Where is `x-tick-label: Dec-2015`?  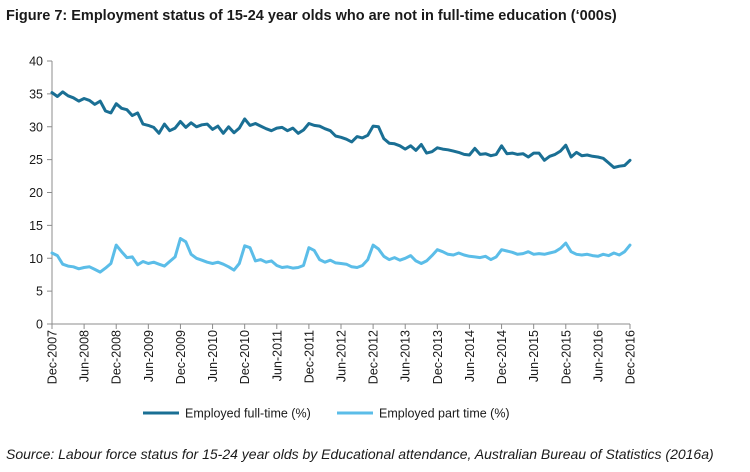 x-tick-label: Dec-2015 is located at coordinates (566, 357).